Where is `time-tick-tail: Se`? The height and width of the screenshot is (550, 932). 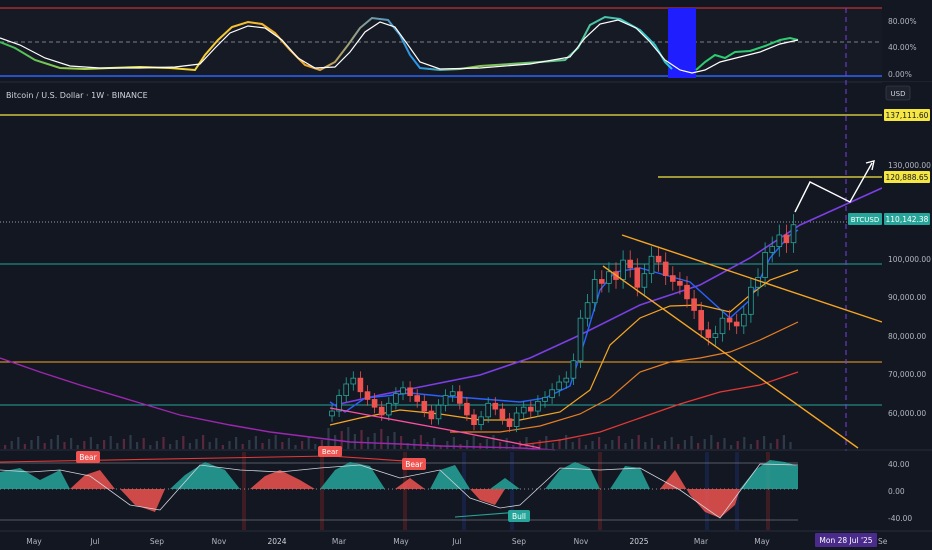
time-tick-tail: Se is located at coordinates (883, 541).